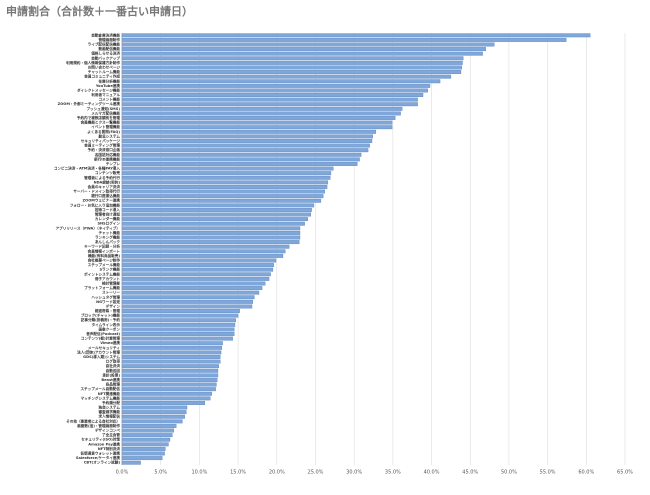 The height and width of the screenshot is (495, 650). I want to click on y-tick-label: チャット機能, so click(109, 232).